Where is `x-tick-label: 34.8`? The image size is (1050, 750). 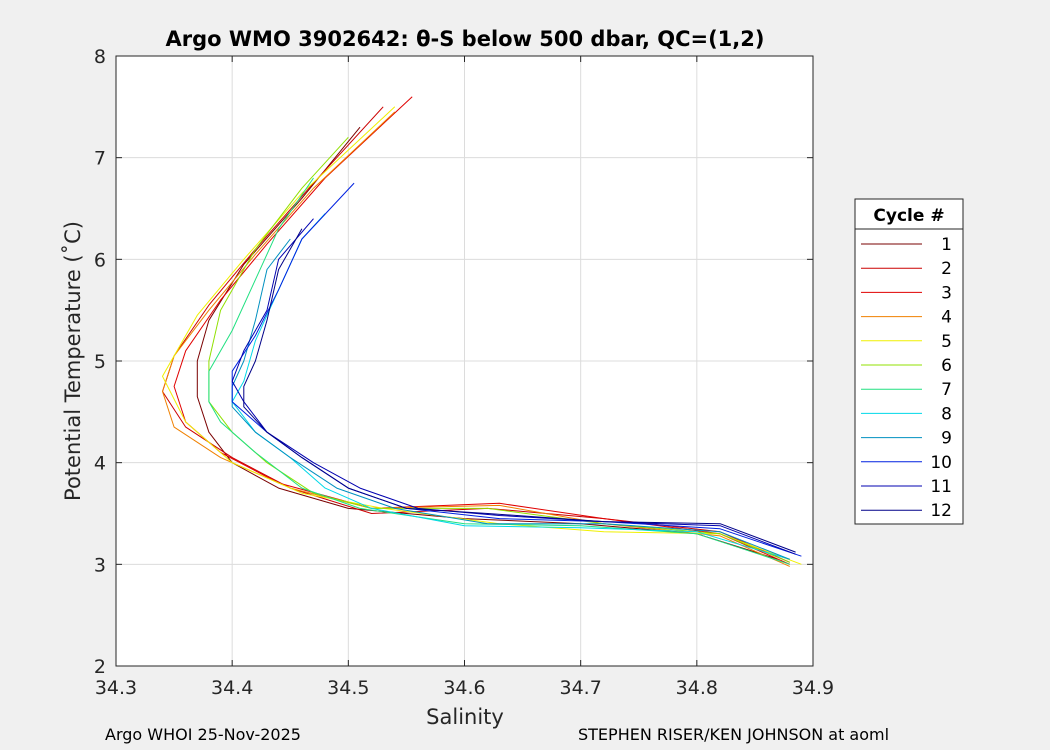
x-tick-label: 34.8 is located at coordinates (697, 688).